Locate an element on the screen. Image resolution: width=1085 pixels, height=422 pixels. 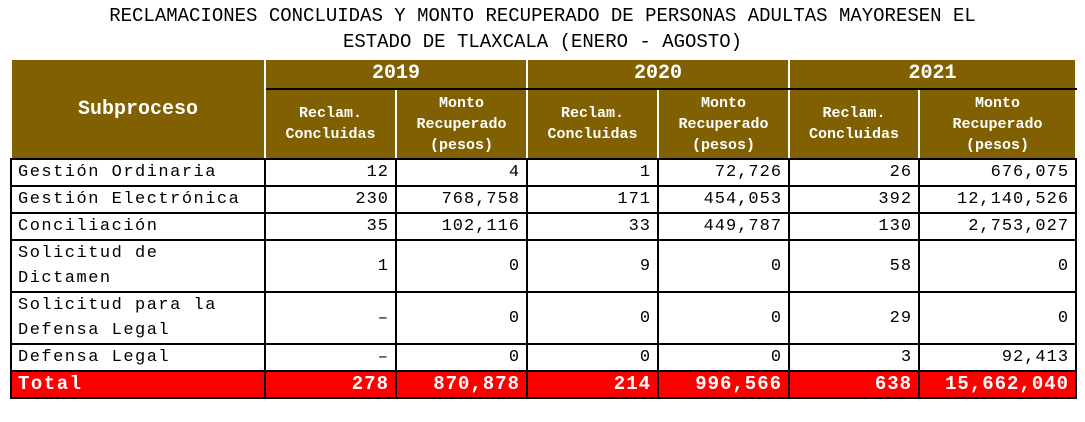
monto-cell: 996,566 is located at coordinates (724, 384).